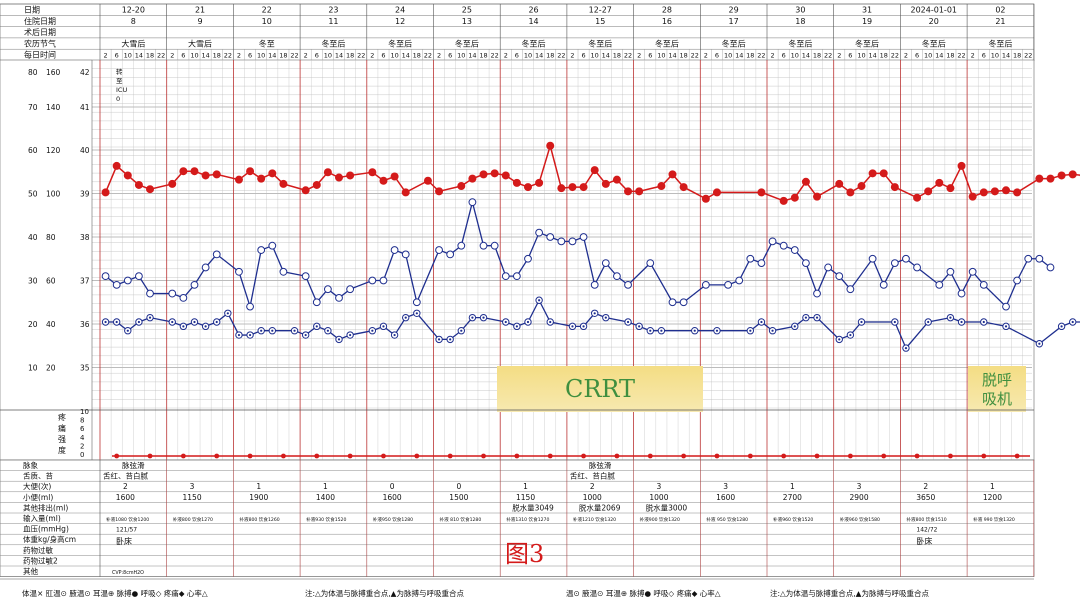  What do you see at coordinates (934, 21) in the screenshot?
I see `hospital-day-label: 20` at bounding box center [934, 21].